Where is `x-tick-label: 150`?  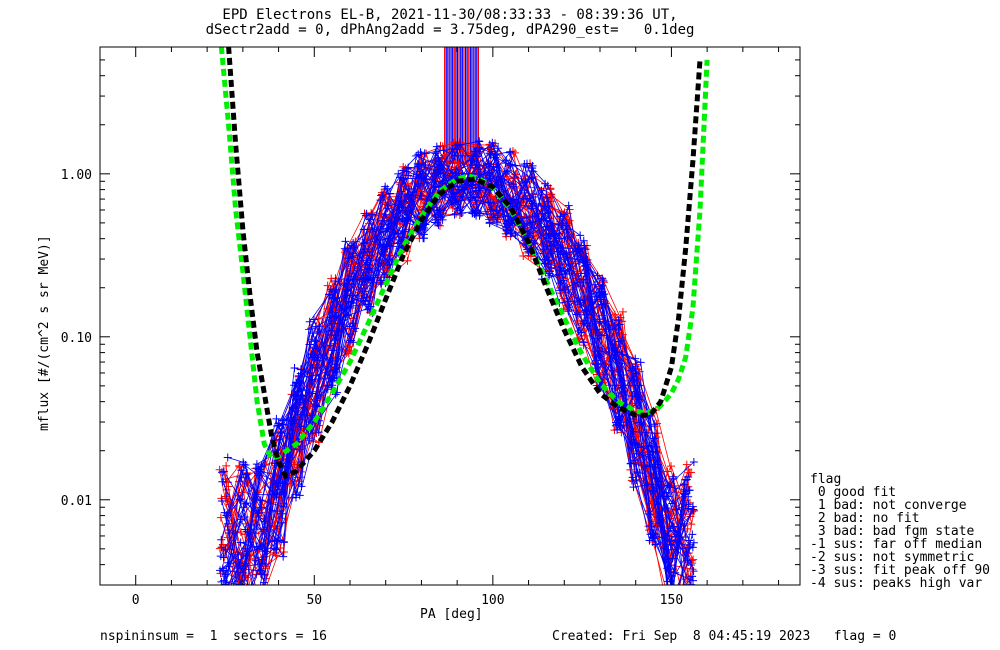
x-tick-label: 150 is located at coordinates (671, 600).